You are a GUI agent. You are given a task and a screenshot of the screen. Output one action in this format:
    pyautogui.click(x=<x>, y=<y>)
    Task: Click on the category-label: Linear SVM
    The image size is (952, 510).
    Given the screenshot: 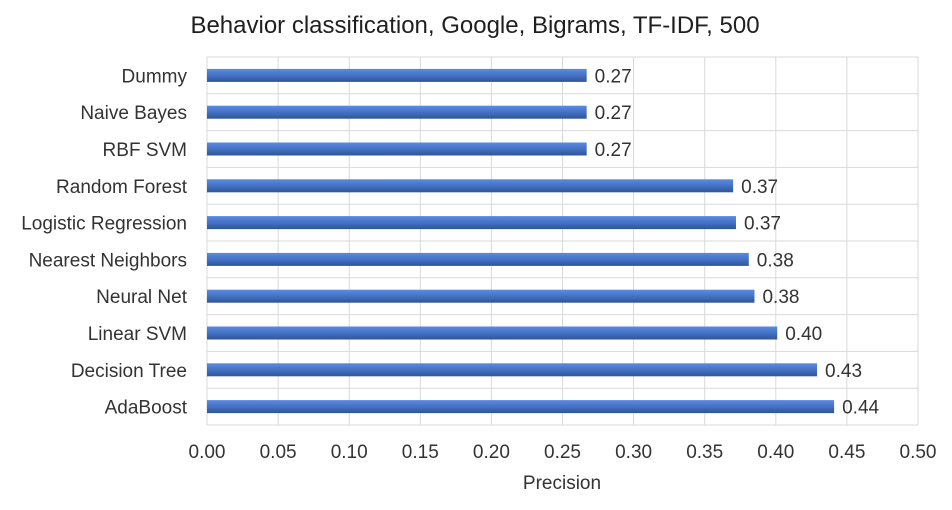 What is the action you would take?
    pyautogui.click(x=137, y=334)
    